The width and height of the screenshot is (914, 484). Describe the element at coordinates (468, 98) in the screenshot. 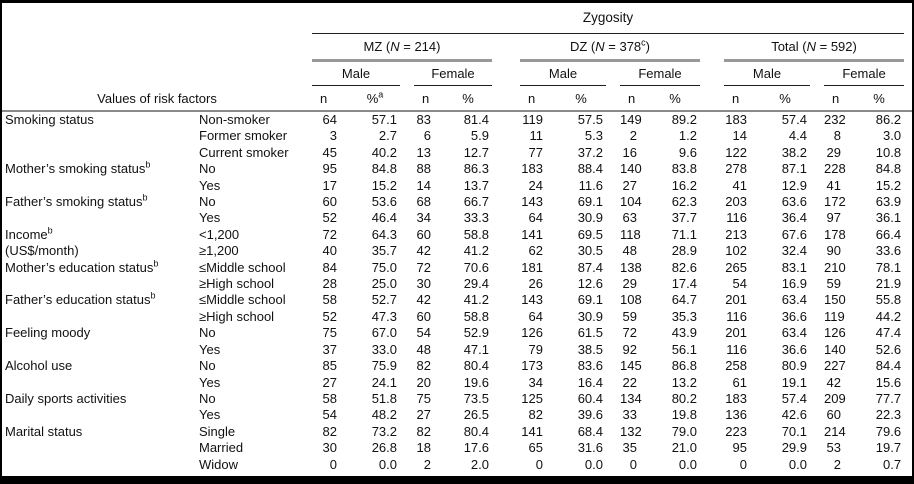

I see `col-header-pct: %` at that location.